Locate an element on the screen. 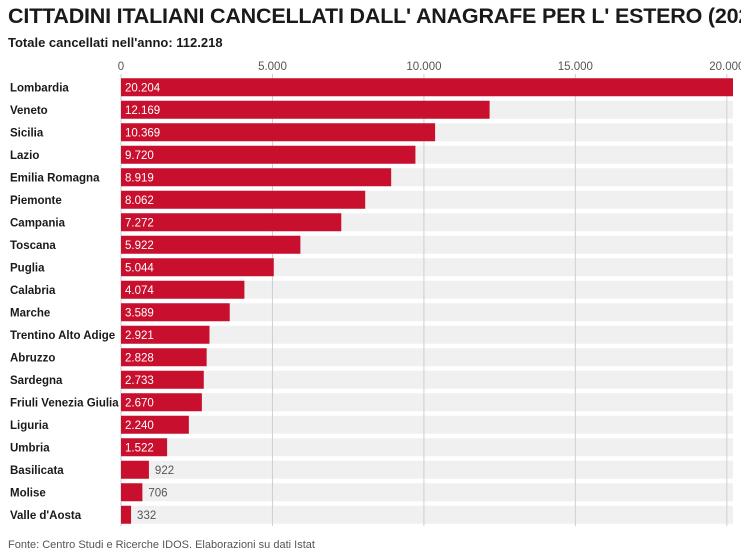  x-tick-label: 15.000 is located at coordinates (575, 67).